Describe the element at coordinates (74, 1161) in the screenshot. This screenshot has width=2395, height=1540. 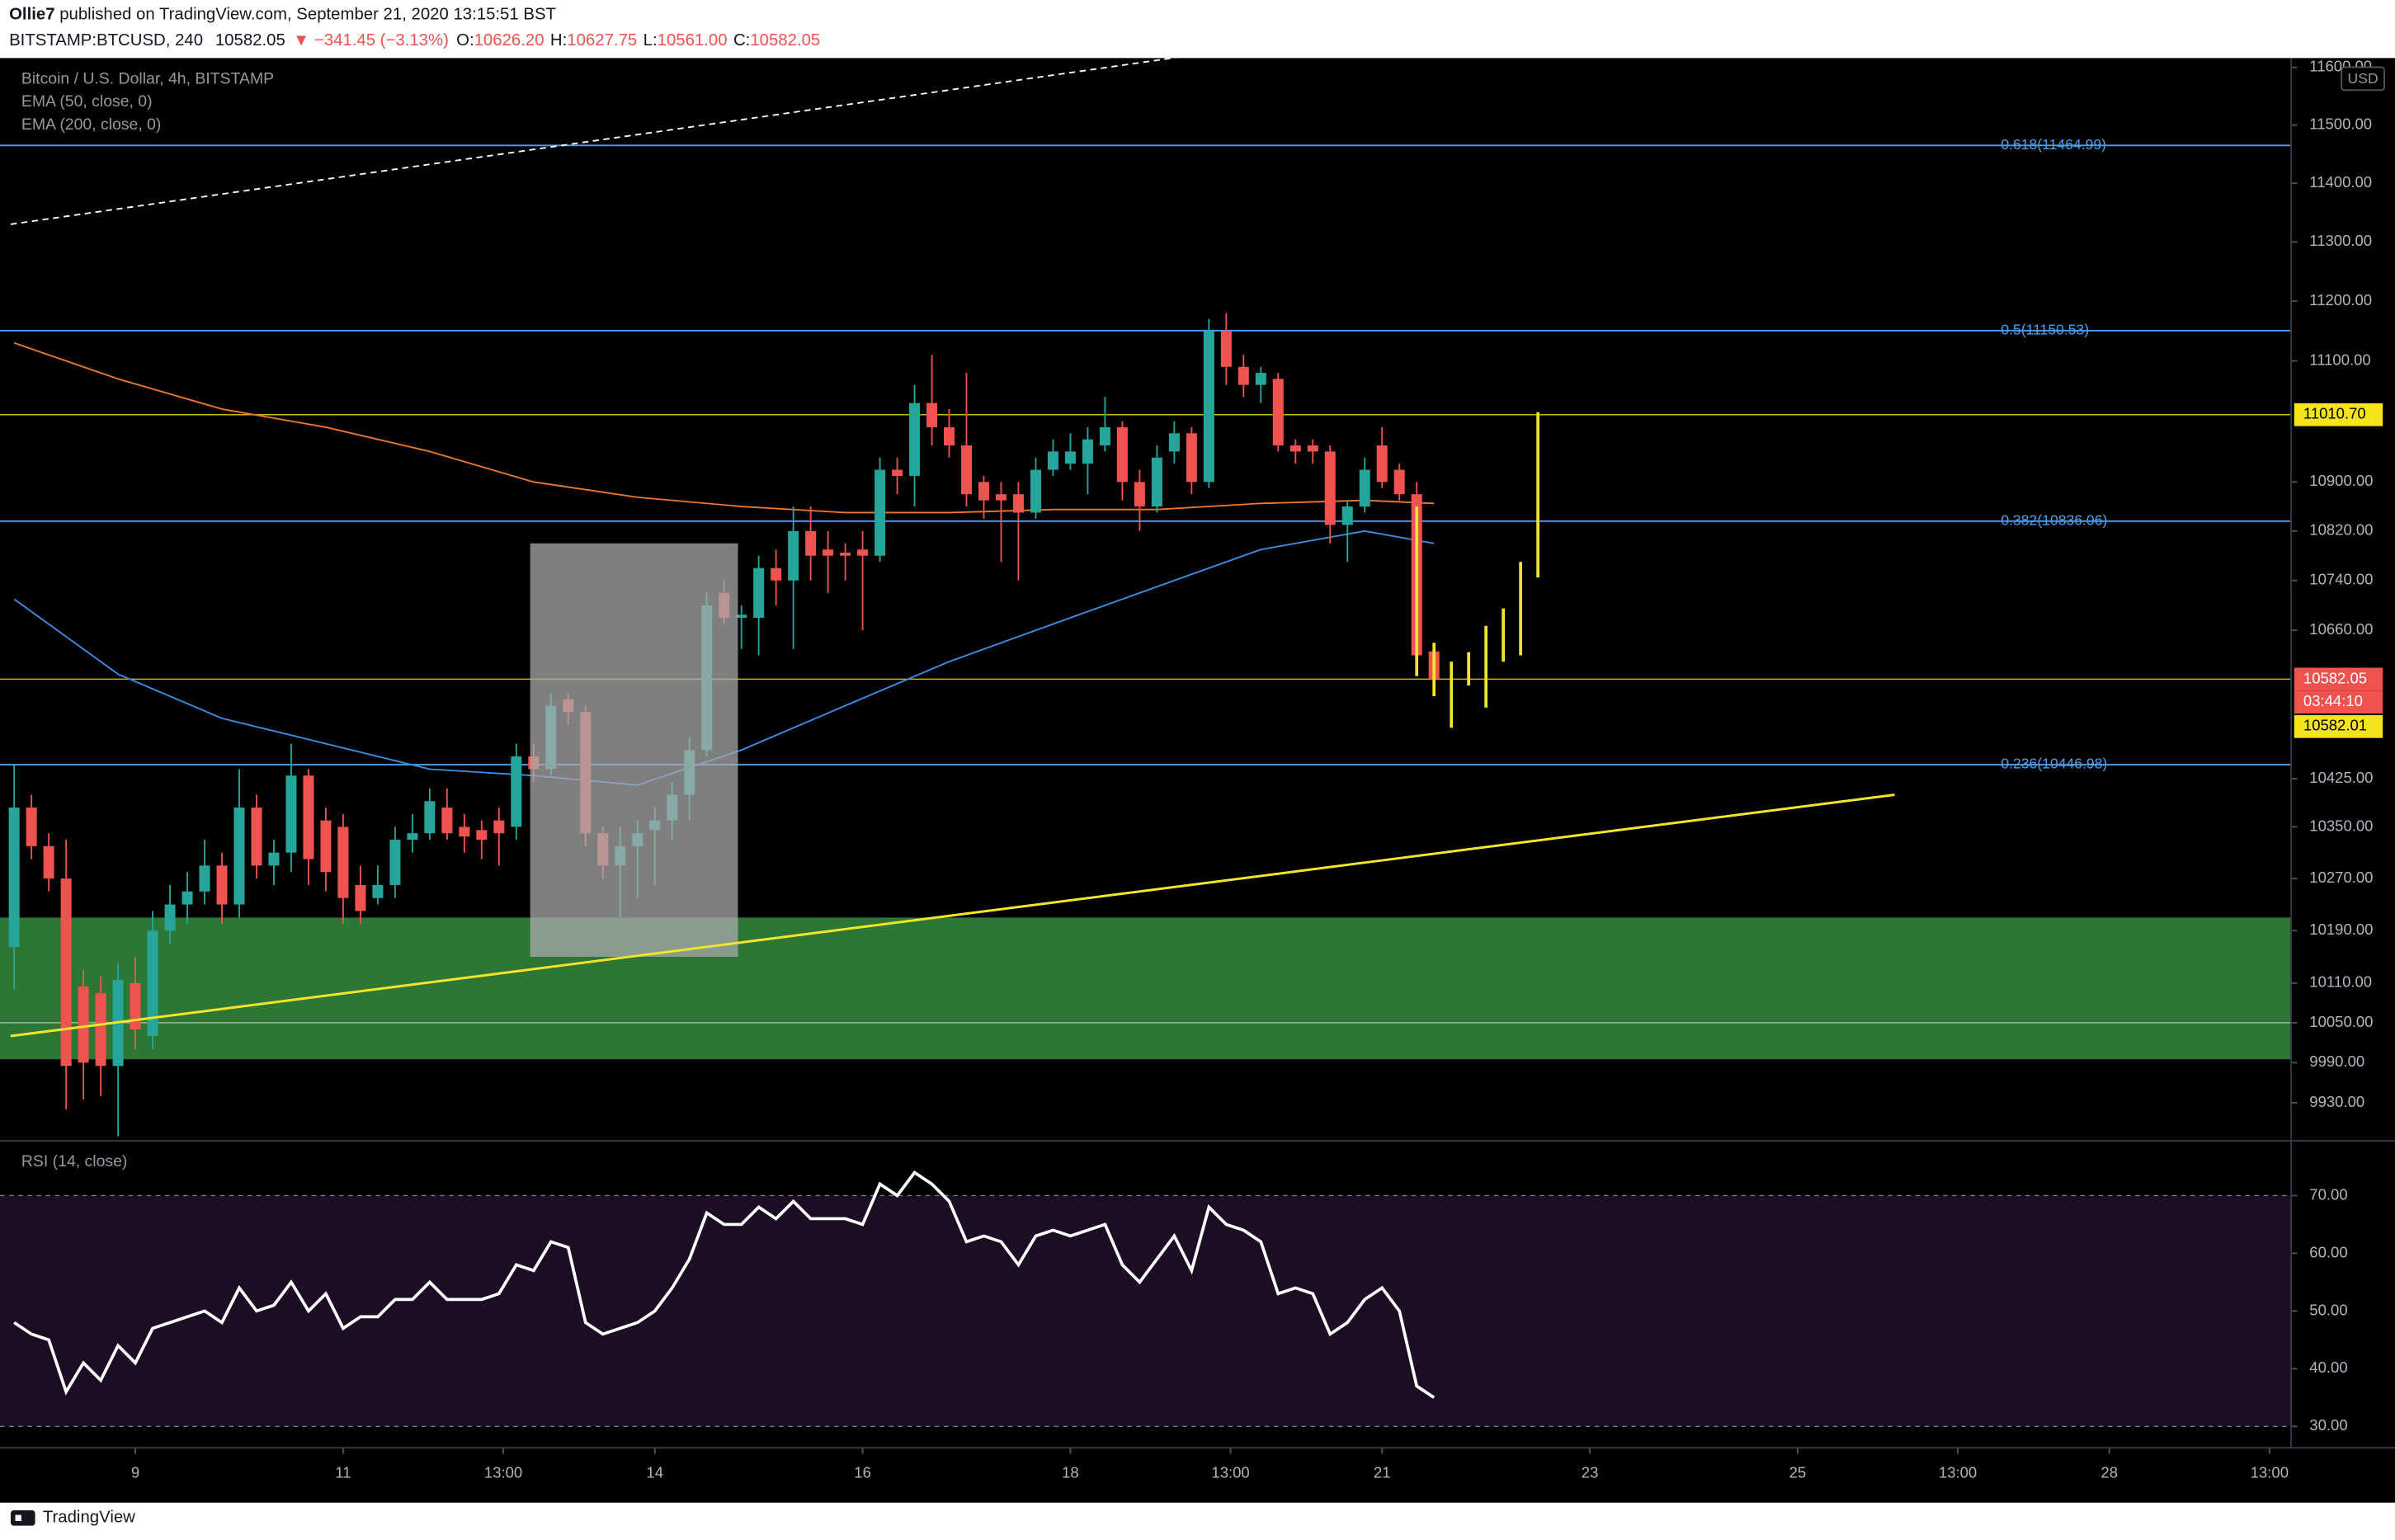
I see `rsi-title: RSI (14, close)` at that location.